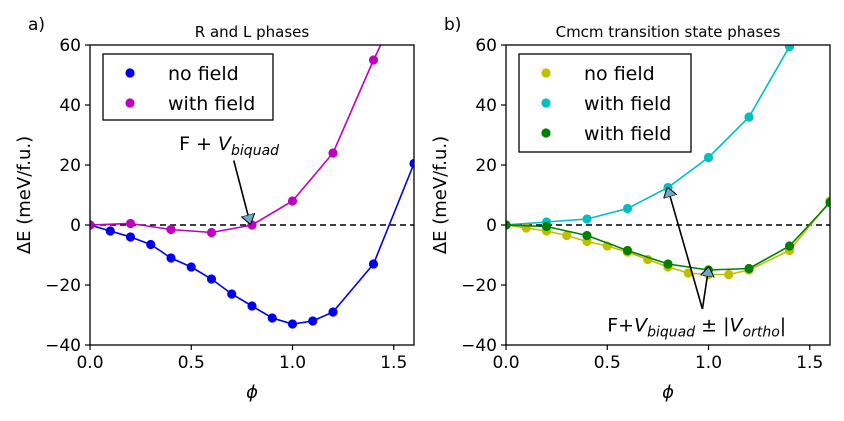 The height and width of the screenshot is (421, 844). Describe the element at coordinates (712, 326) in the screenshot. I see `annotation-part: ± |` at that location.